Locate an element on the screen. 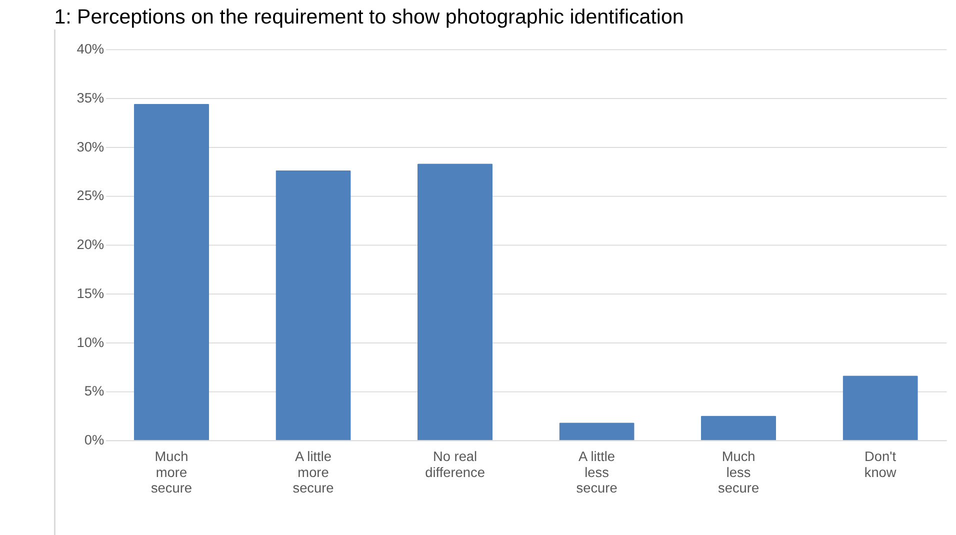 The image size is (956, 535). y-tick-label: 35% is located at coordinates (90, 98).